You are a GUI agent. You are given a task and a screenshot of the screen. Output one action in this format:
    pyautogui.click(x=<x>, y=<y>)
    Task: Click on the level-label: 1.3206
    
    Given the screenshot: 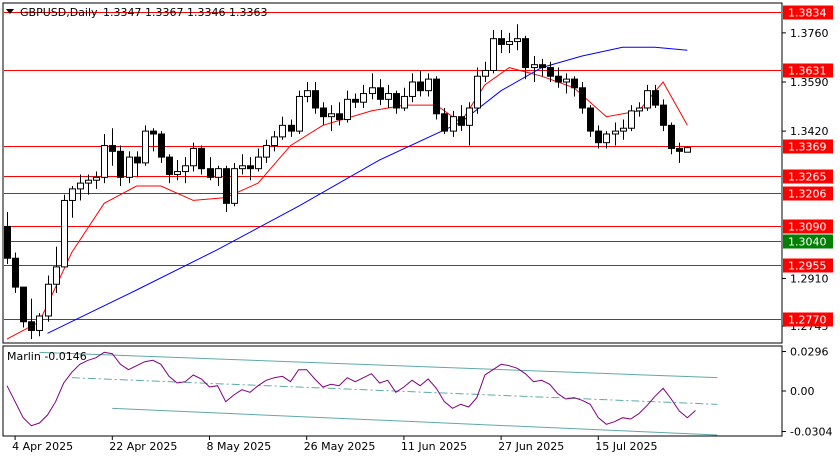 What is the action you would take?
    pyautogui.click(x=807, y=194)
    